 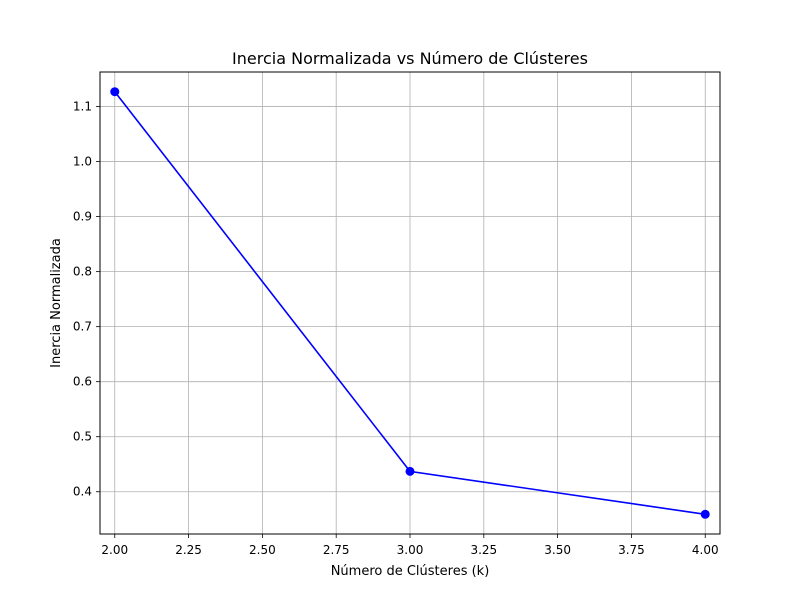 What do you see at coordinates (631, 550) in the screenshot?
I see `x-tick-label: 3.75` at bounding box center [631, 550].